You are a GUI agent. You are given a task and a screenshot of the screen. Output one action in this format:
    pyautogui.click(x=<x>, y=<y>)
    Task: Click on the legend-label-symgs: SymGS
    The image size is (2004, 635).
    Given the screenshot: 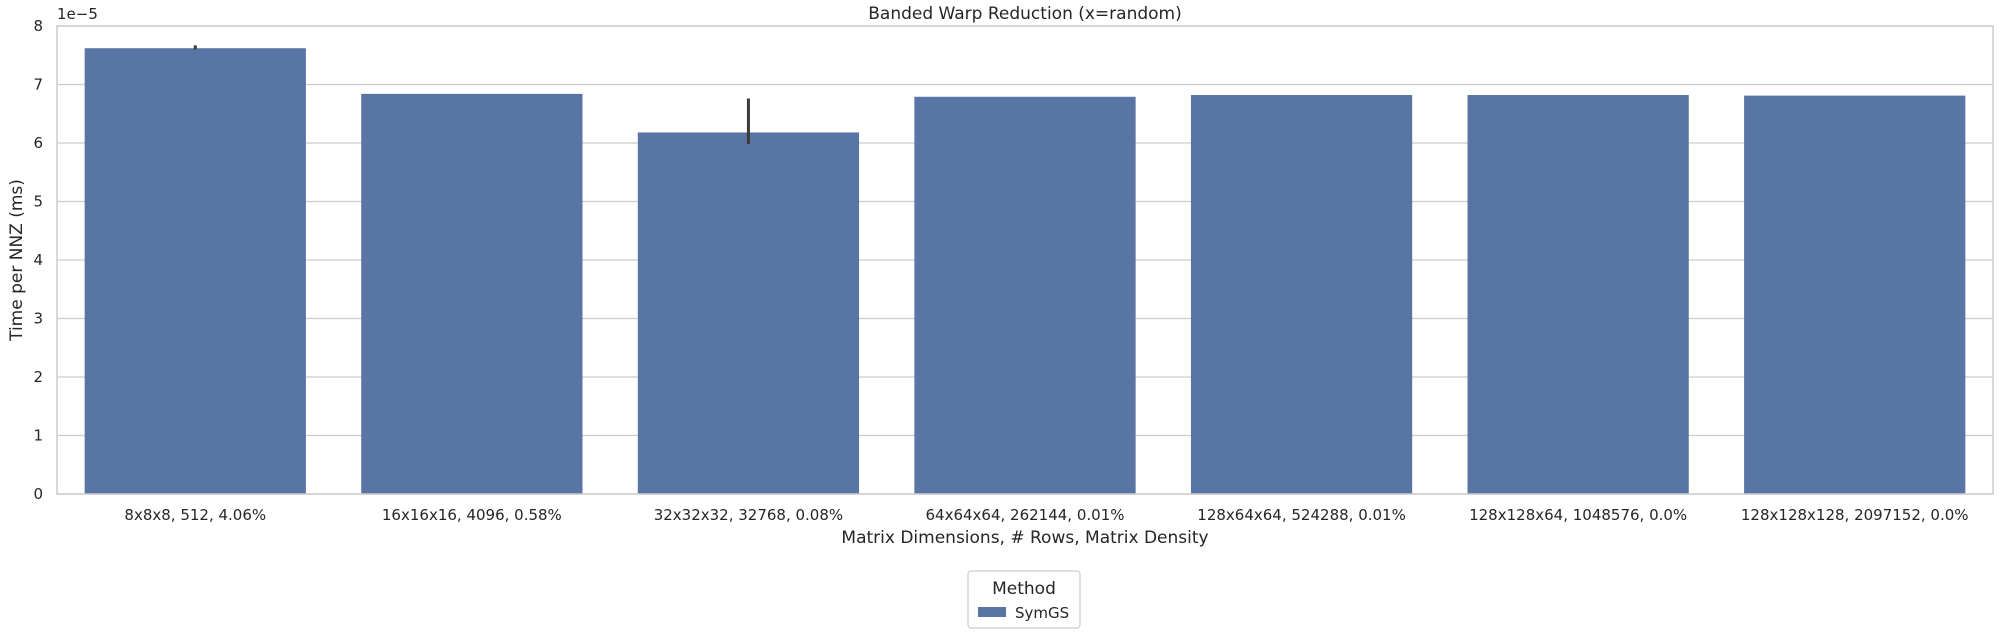 What is the action you would take?
    pyautogui.click(x=1042, y=613)
    